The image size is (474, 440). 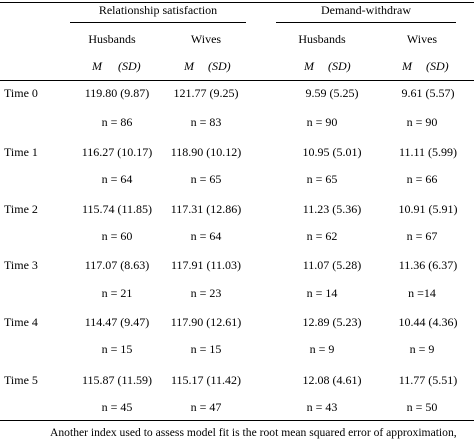 What do you see at coordinates (428, 152) in the screenshot?
I see `cell-t1-dw-wives: 11.11 (5.99)` at bounding box center [428, 152].